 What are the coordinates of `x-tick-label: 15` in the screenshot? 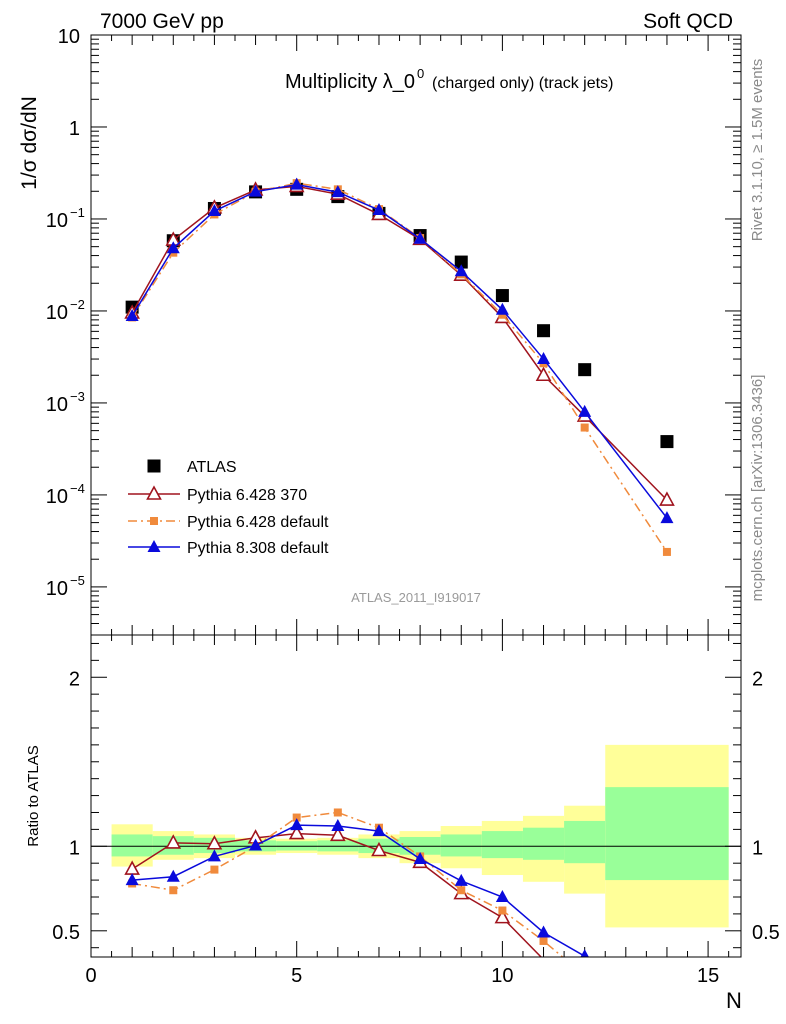 It's located at (708, 976).